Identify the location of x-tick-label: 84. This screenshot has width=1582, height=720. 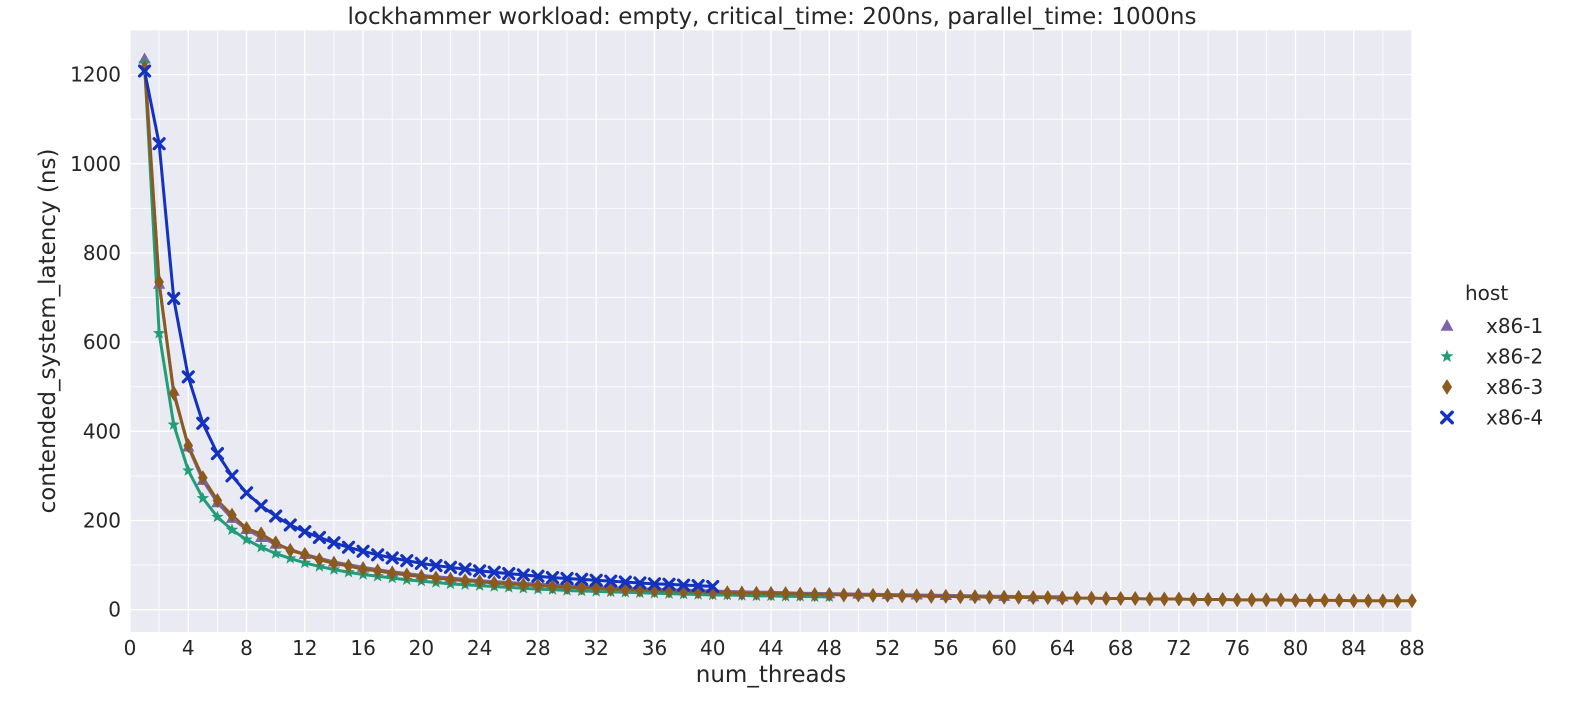
(1353, 648).